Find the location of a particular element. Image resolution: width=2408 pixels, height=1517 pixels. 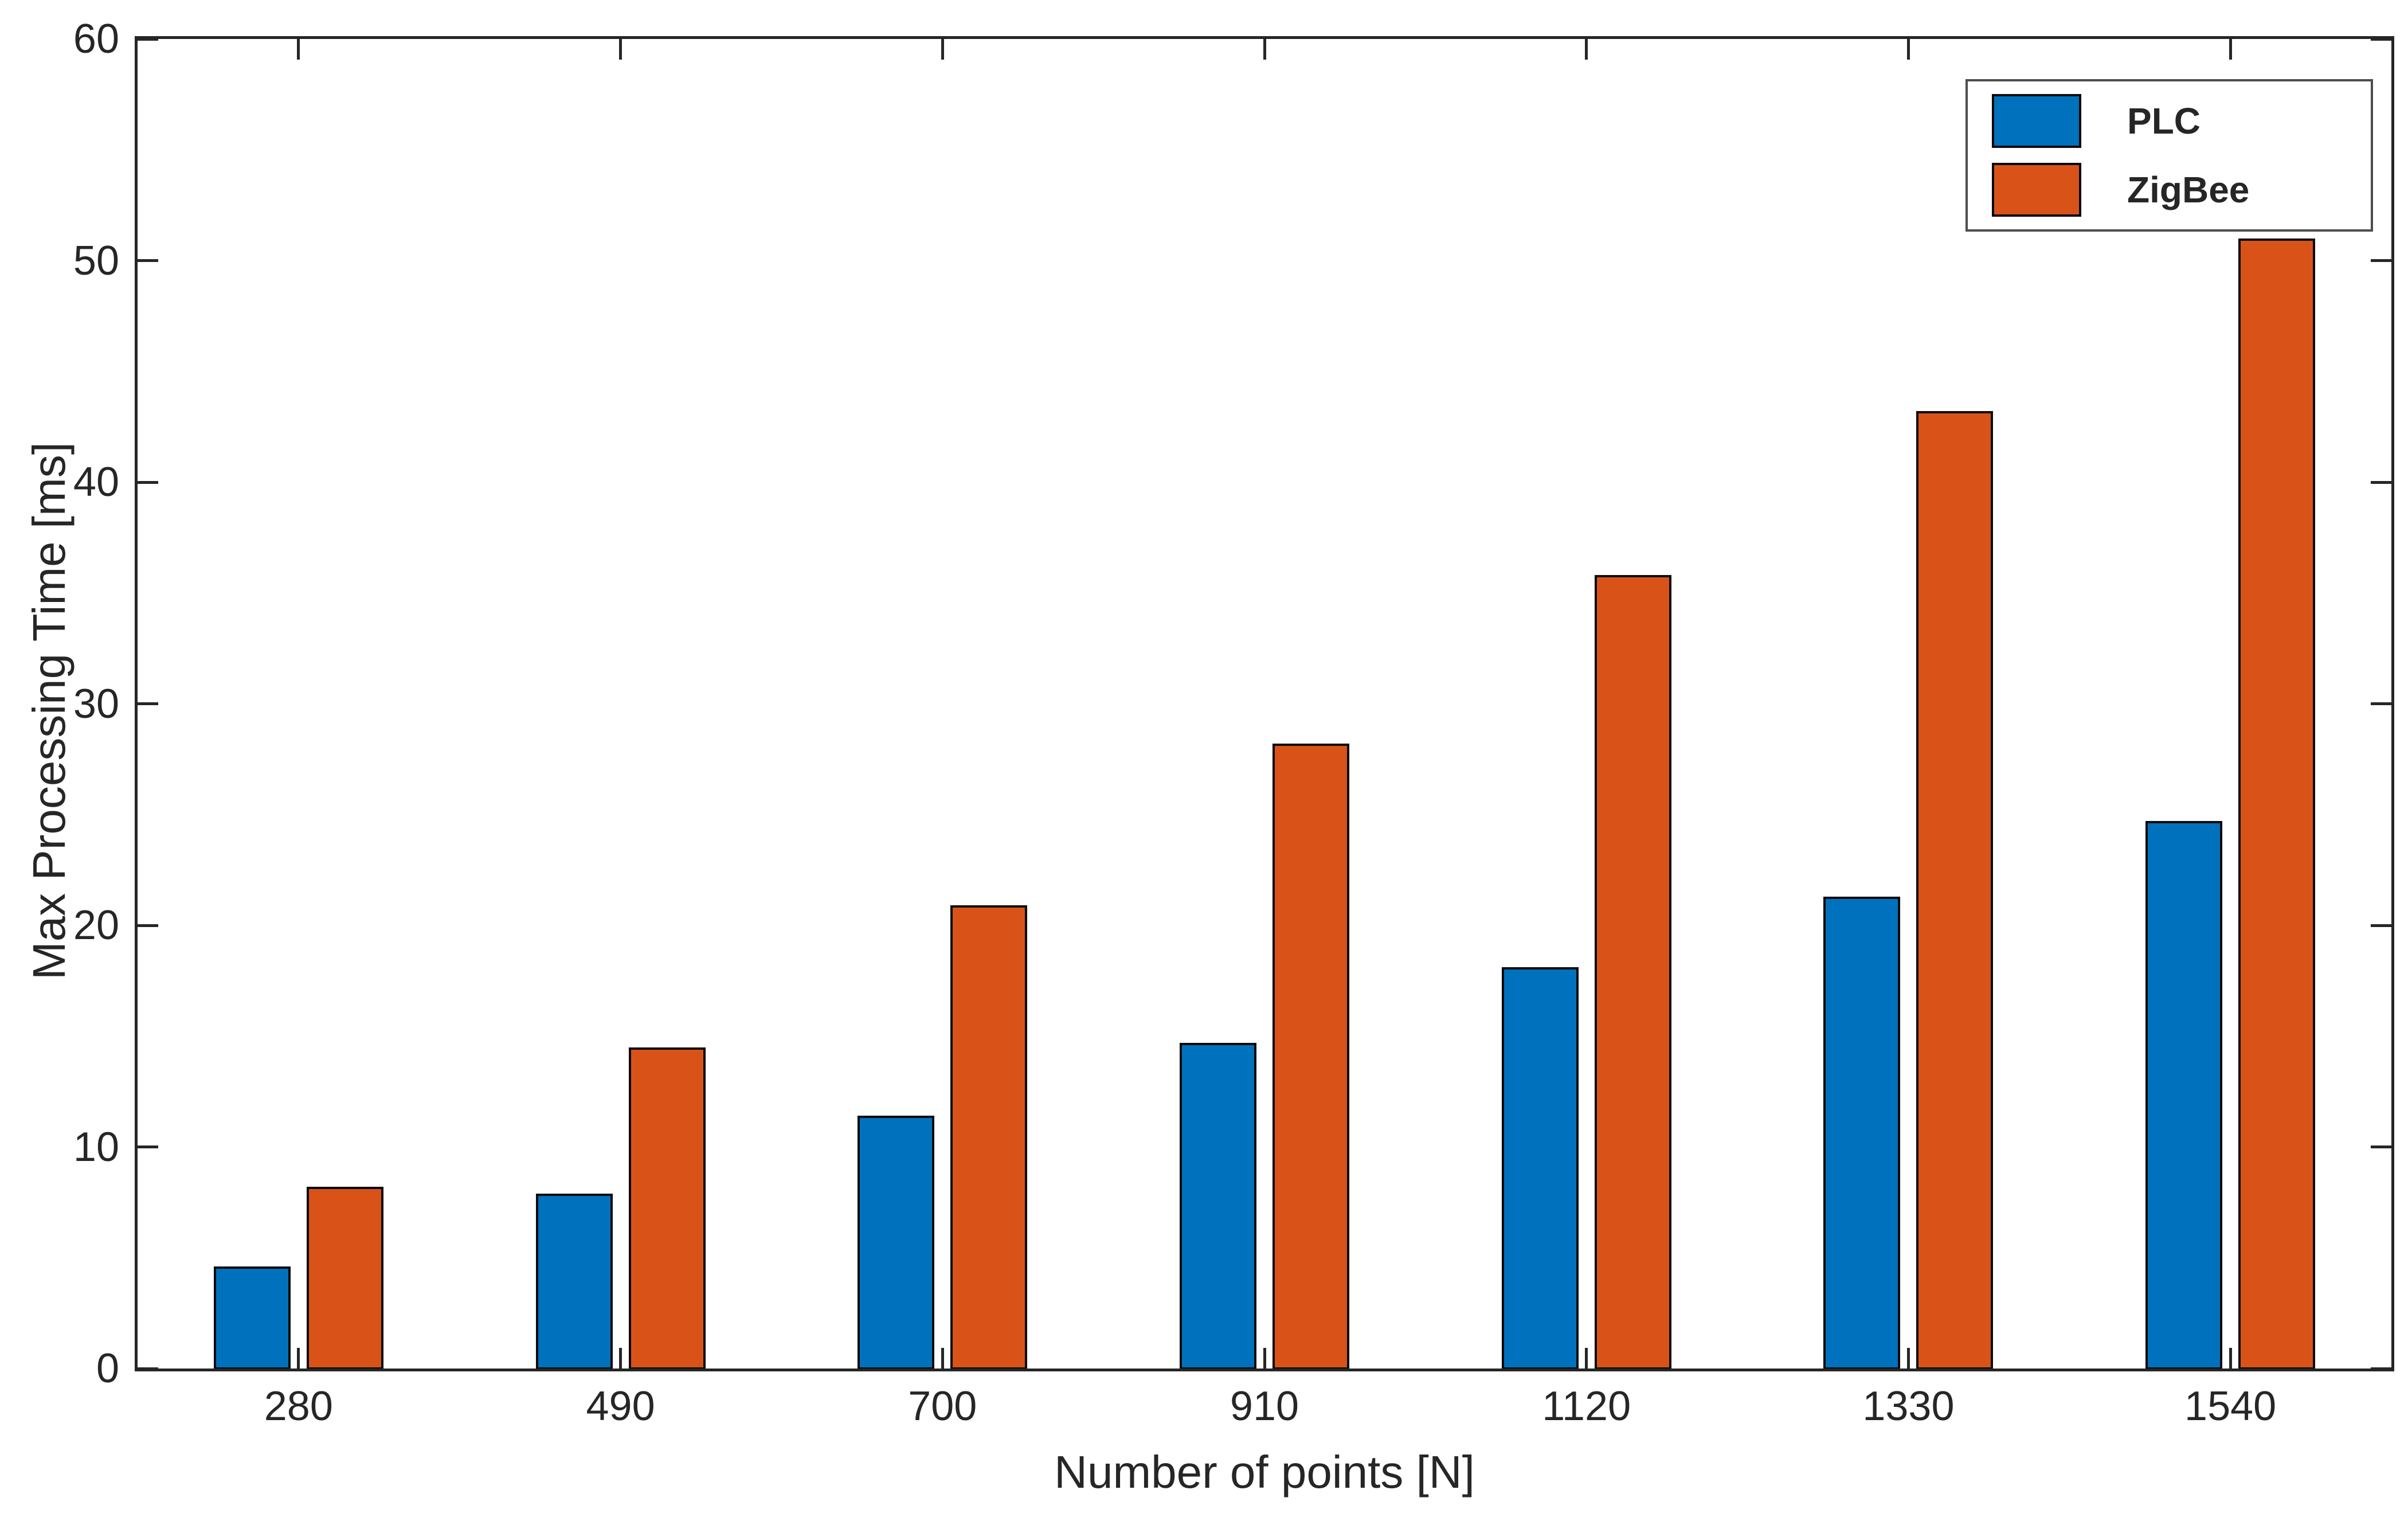

legend-row-plc: PLC is located at coordinates (2169, 121).